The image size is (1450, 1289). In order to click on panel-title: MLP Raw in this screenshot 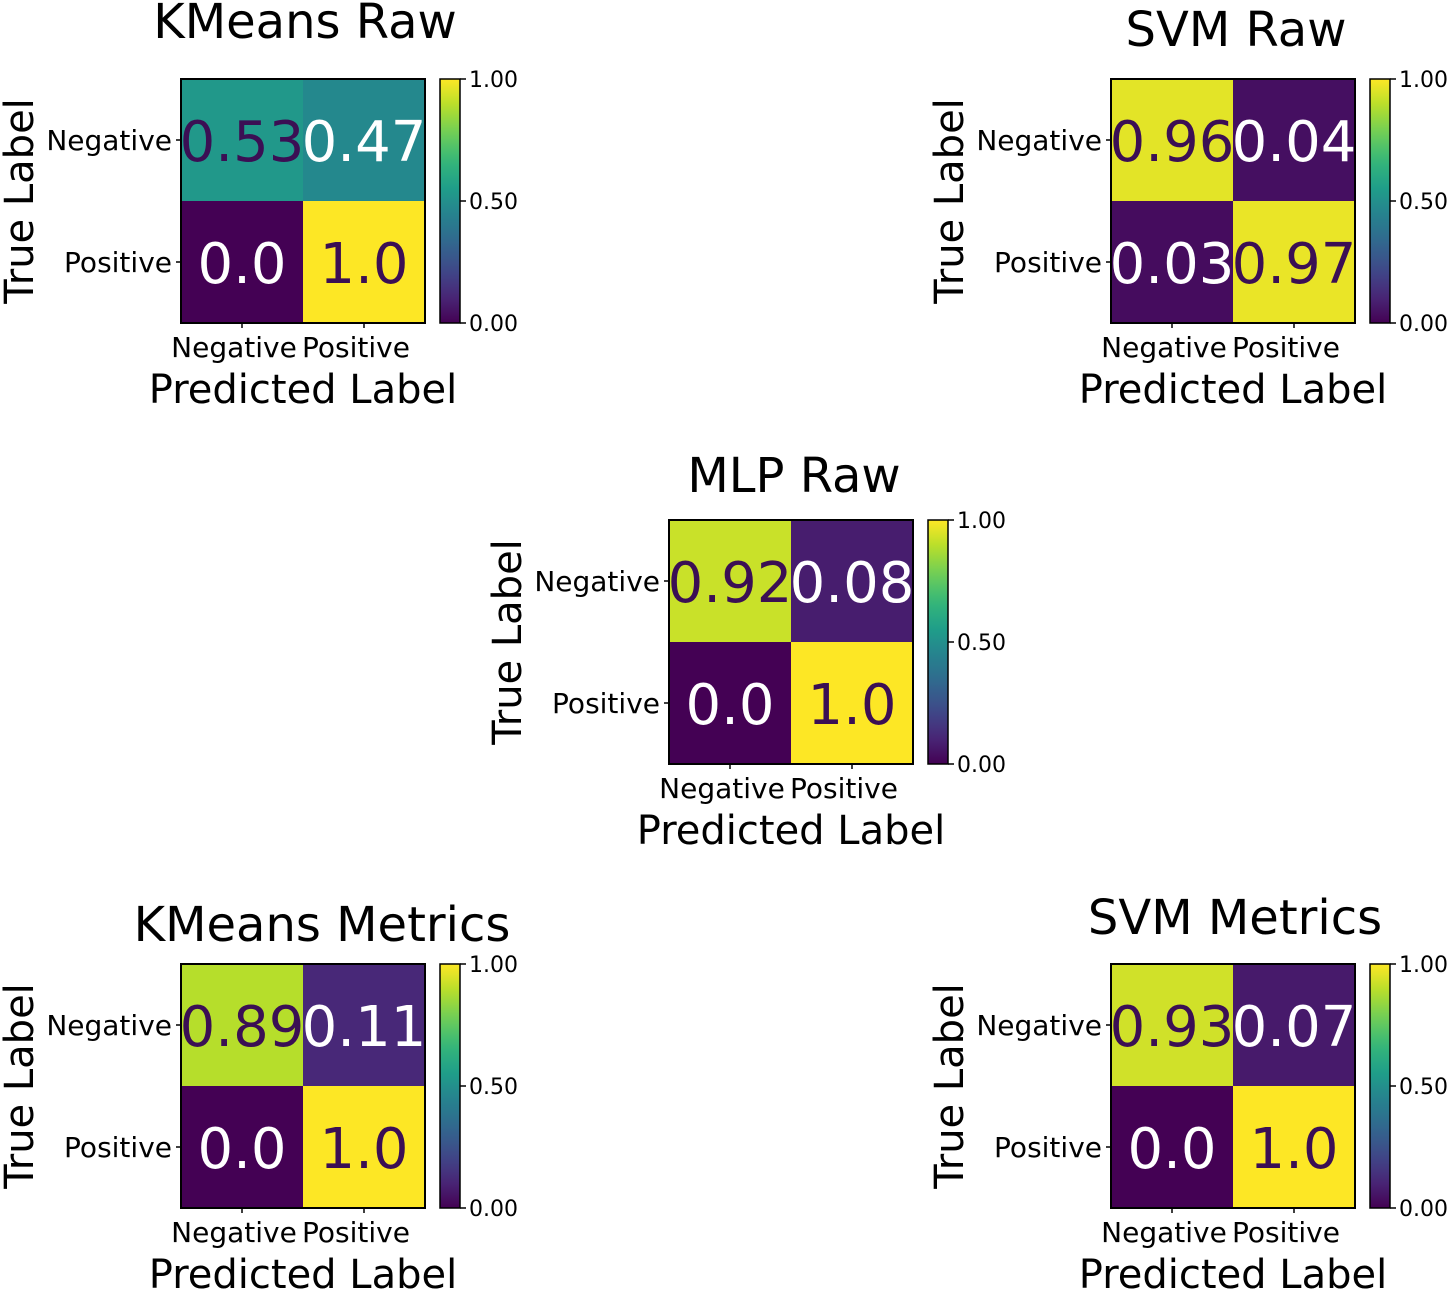, I will do `click(793, 476)`.